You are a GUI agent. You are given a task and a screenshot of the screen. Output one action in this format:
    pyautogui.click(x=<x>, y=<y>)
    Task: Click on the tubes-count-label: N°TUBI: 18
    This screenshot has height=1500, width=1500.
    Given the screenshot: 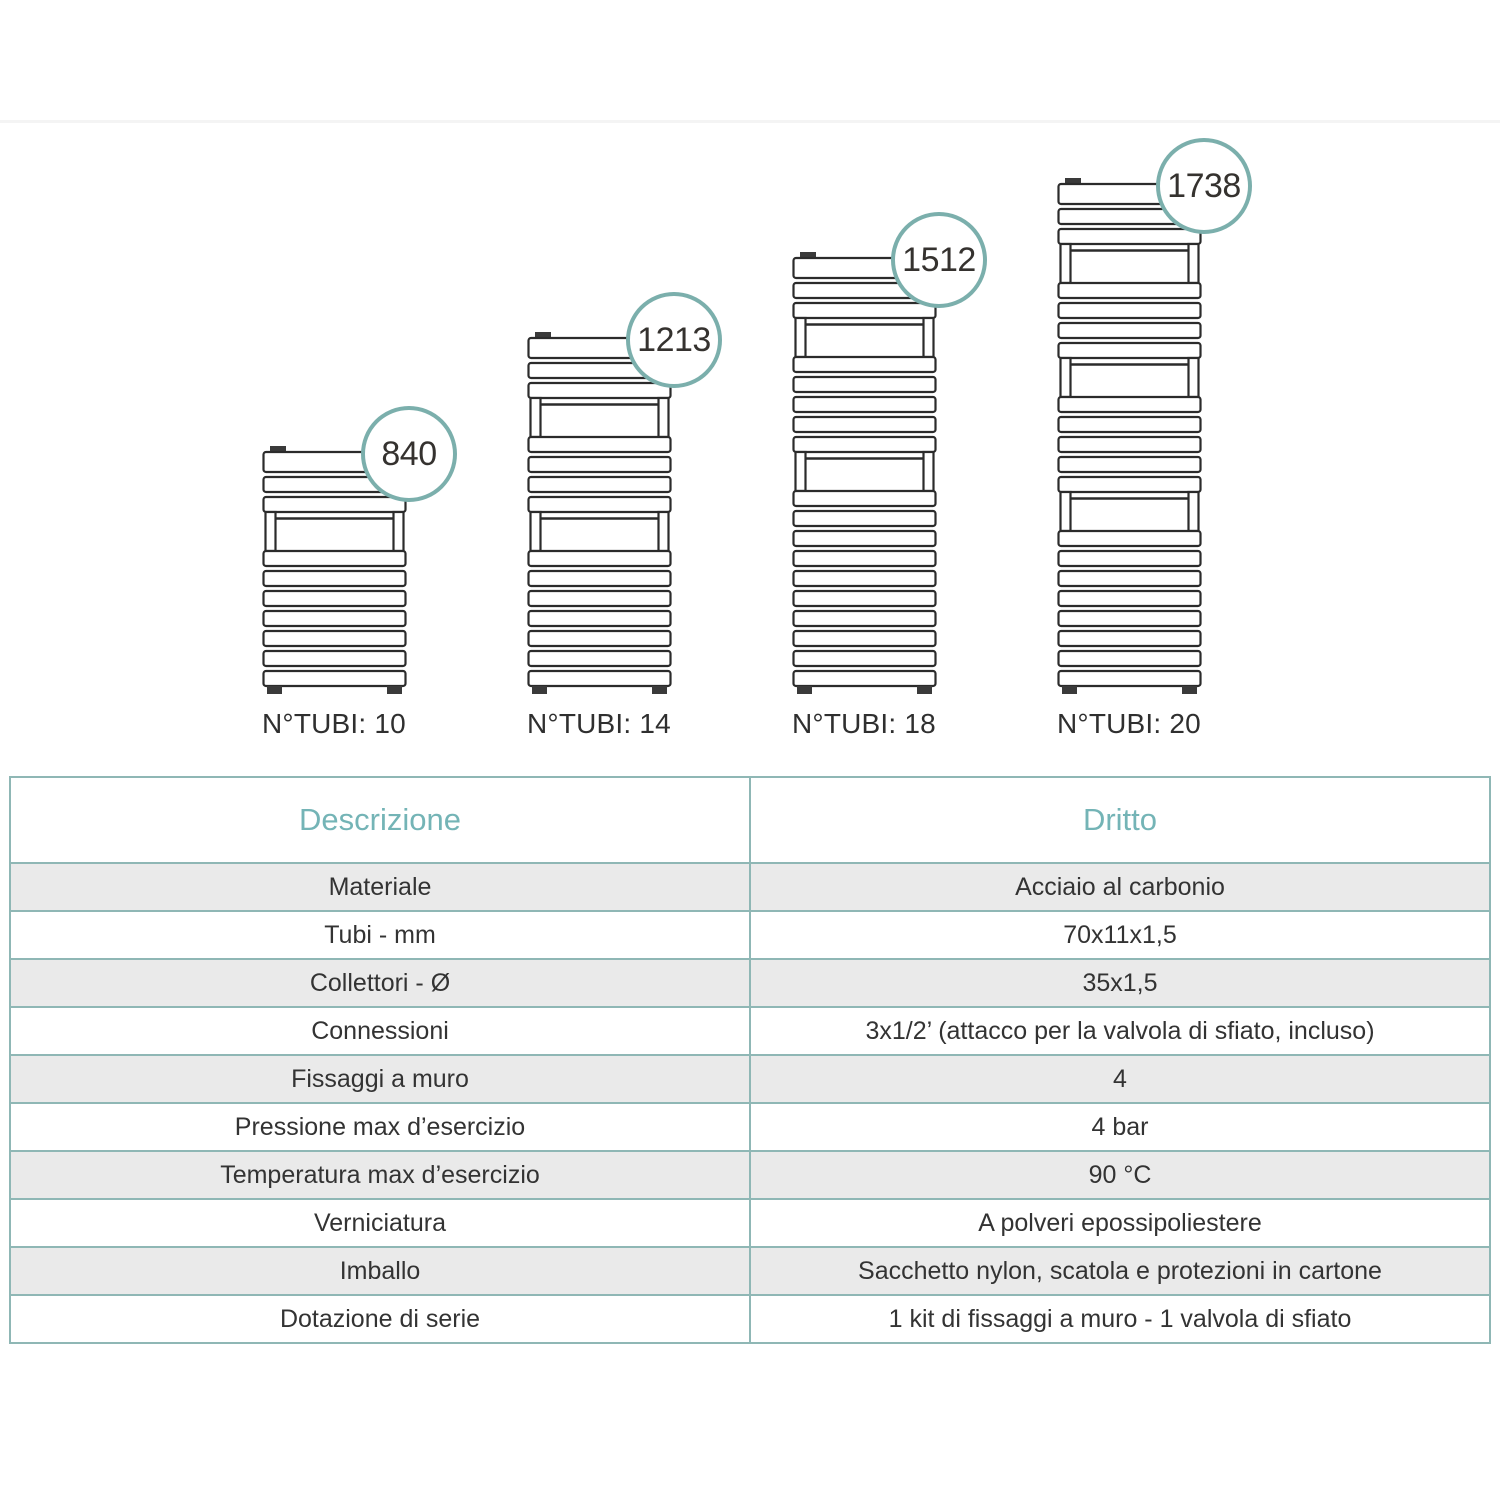 What is the action you would take?
    pyautogui.click(x=864, y=723)
    